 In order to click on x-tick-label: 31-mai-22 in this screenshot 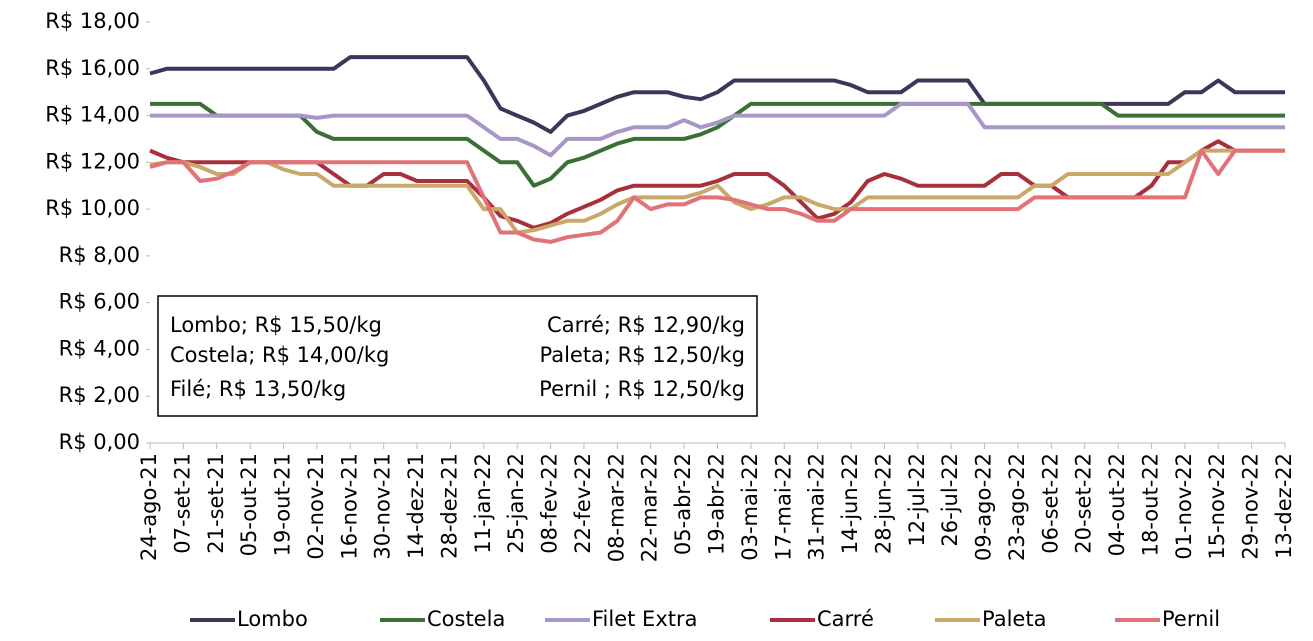, I will do `click(817, 507)`.